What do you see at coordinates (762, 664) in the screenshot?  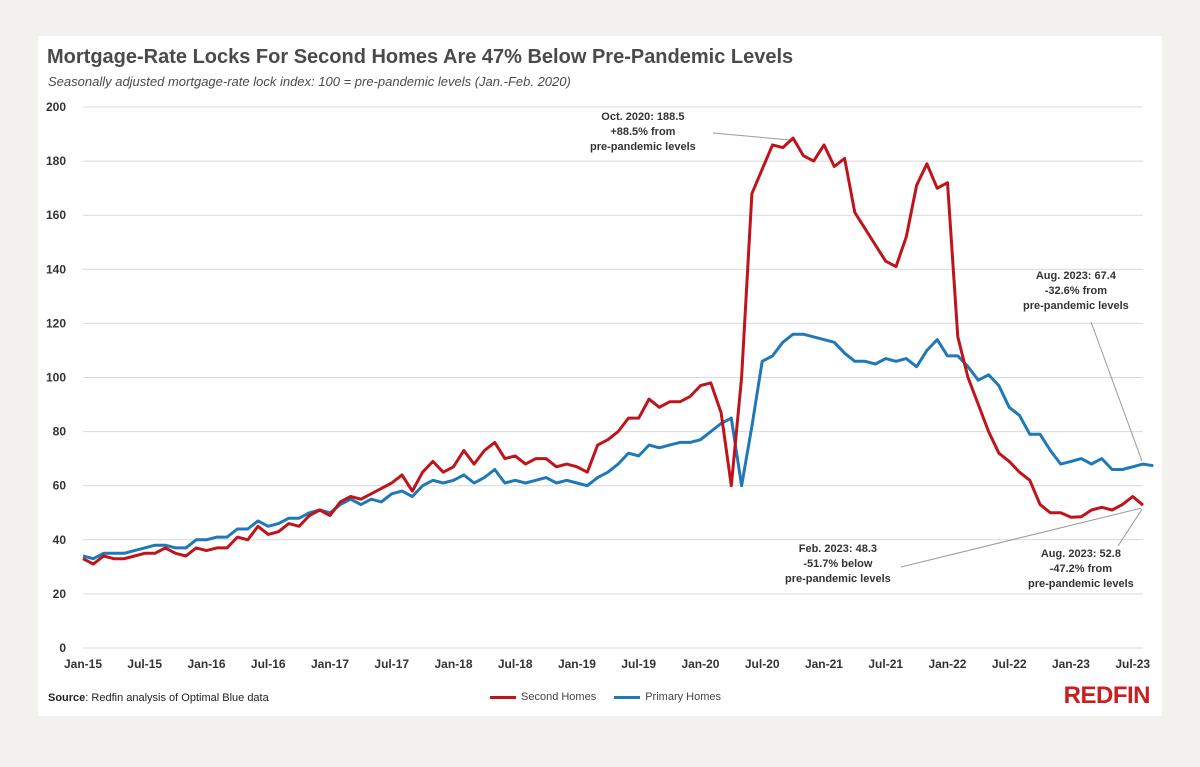 I see `x-tick-label-jul-20: Jul-20` at bounding box center [762, 664].